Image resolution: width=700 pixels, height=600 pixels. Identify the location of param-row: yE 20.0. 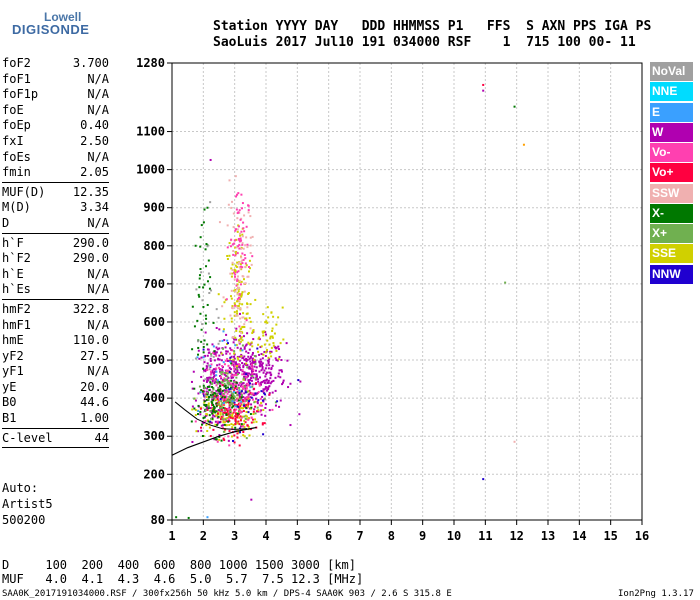
(55, 388).